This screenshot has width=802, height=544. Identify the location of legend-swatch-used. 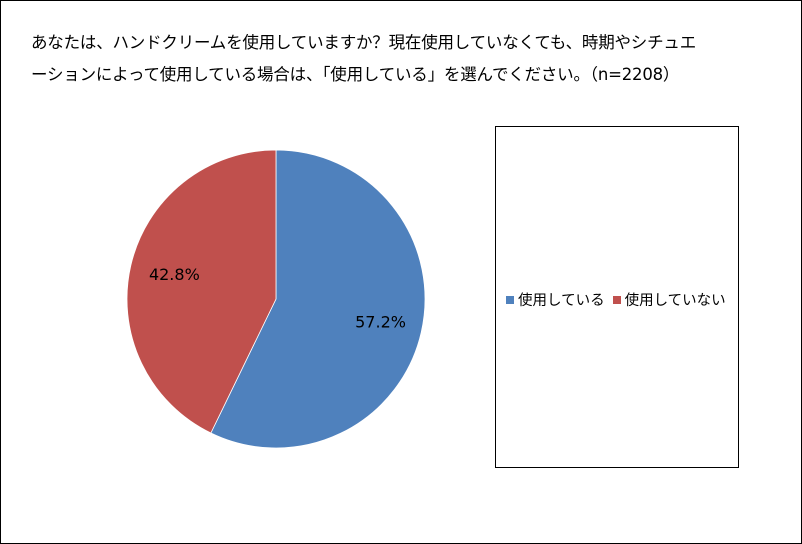
(510, 299).